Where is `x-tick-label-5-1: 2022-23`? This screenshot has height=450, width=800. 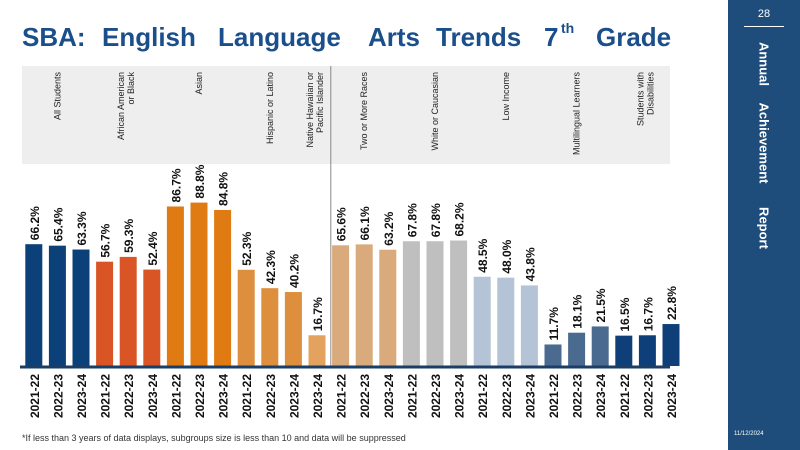 x-tick-label-5-1: 2022-23 is located at coordinates (365, 396).